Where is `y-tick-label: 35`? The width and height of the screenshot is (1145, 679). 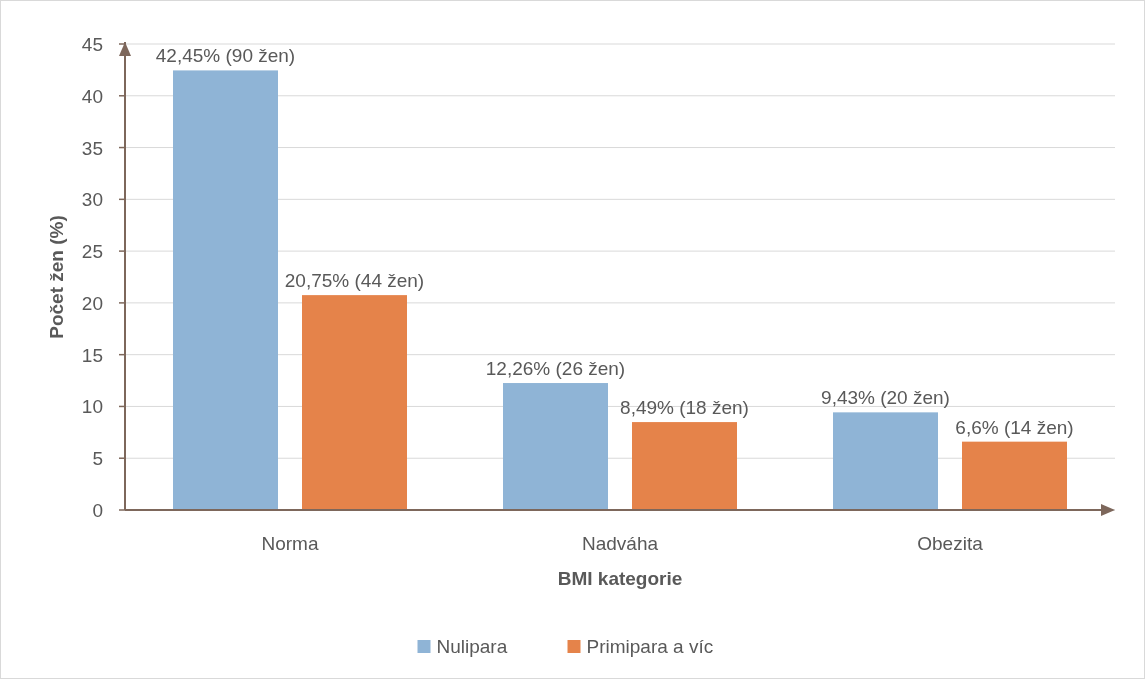
y-tick-label: 35 is located at coordinates (92, 148).